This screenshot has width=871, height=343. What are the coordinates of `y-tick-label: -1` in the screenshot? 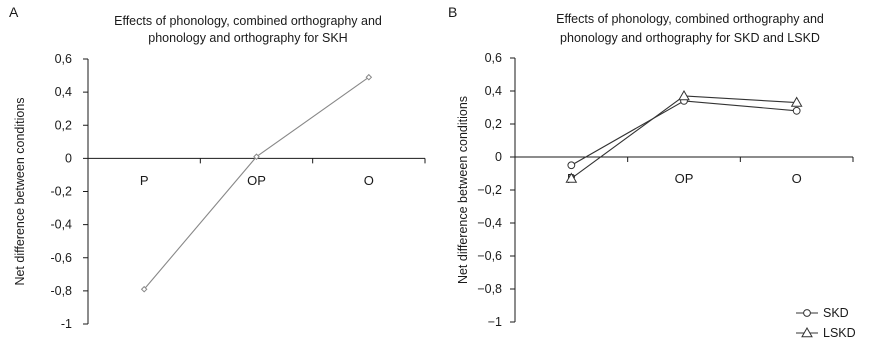 It's located at (66, 324).